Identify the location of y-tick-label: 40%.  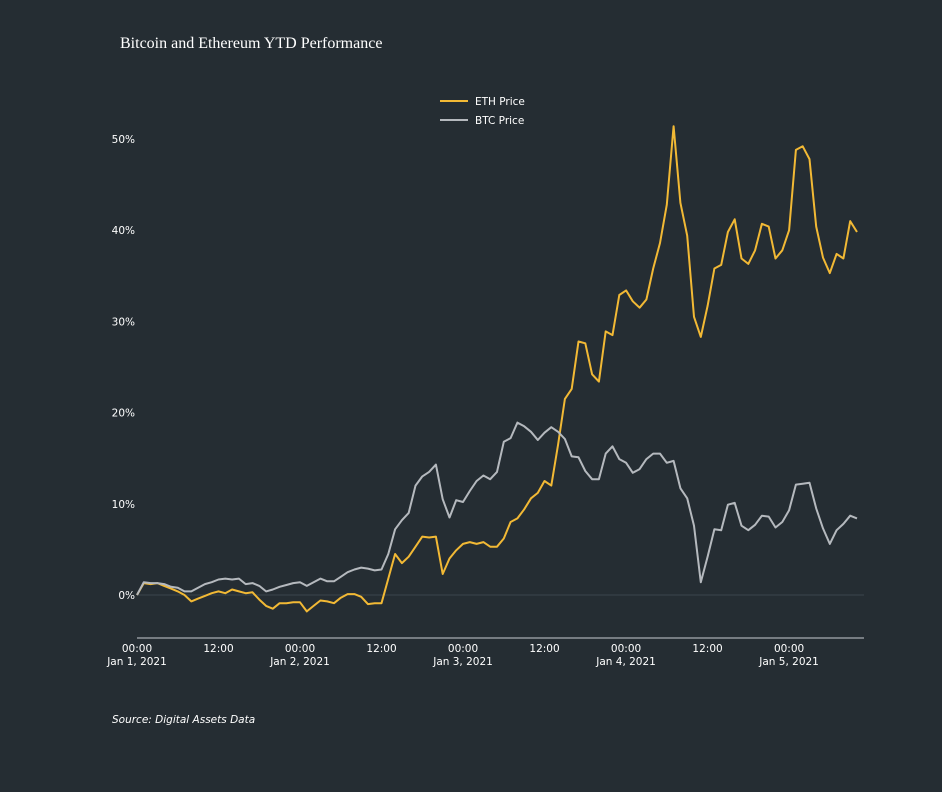
(123, 231).